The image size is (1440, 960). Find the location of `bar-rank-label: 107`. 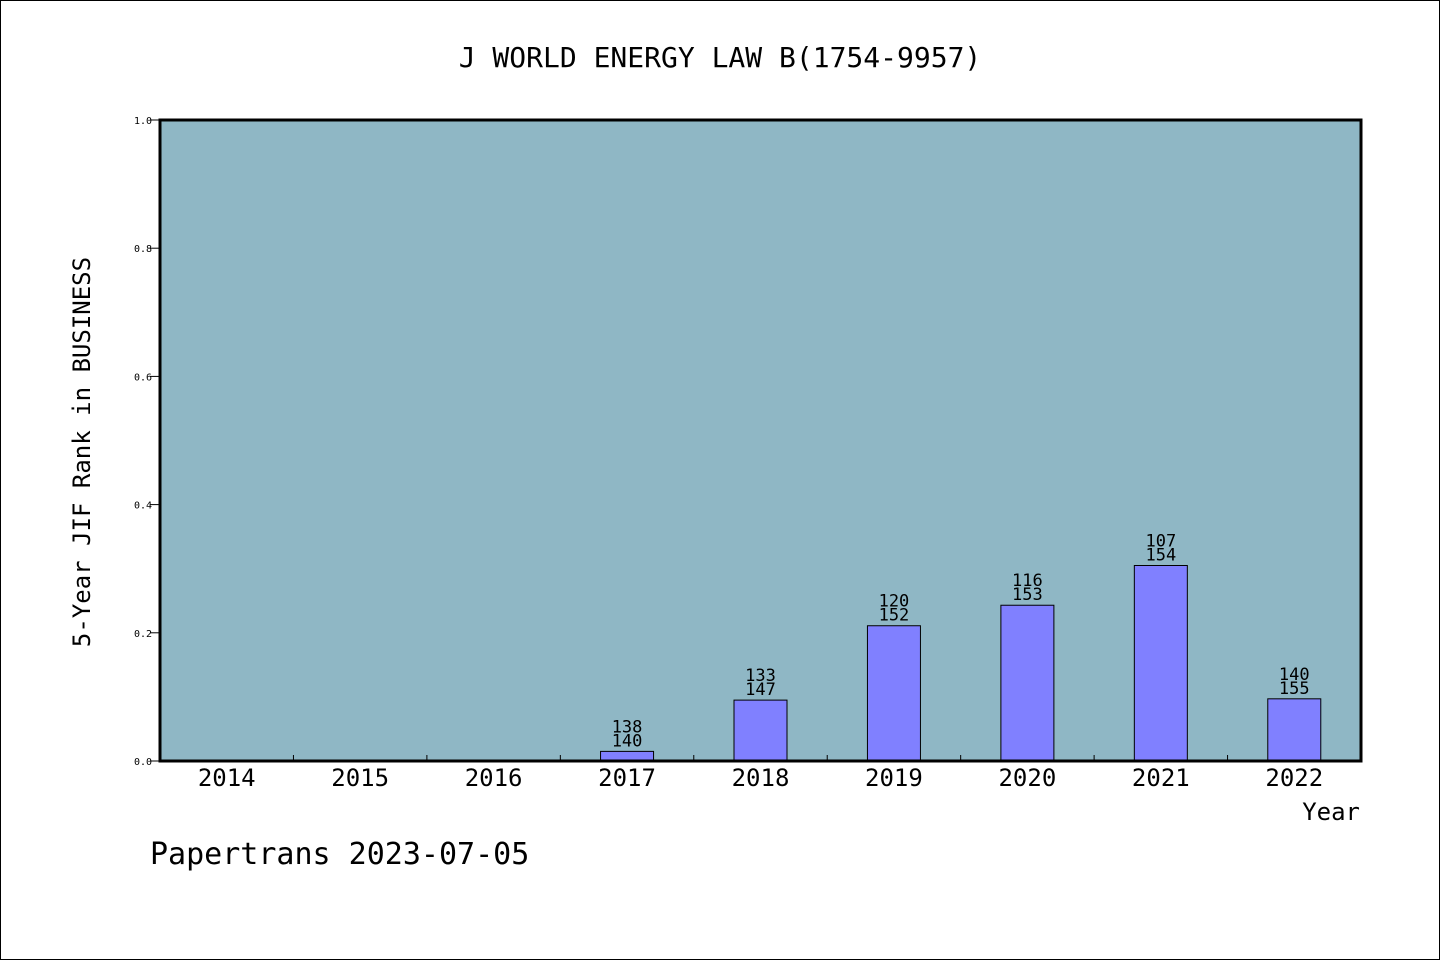

bar-rank-label: 107 is located at coordinates (1160, 541).